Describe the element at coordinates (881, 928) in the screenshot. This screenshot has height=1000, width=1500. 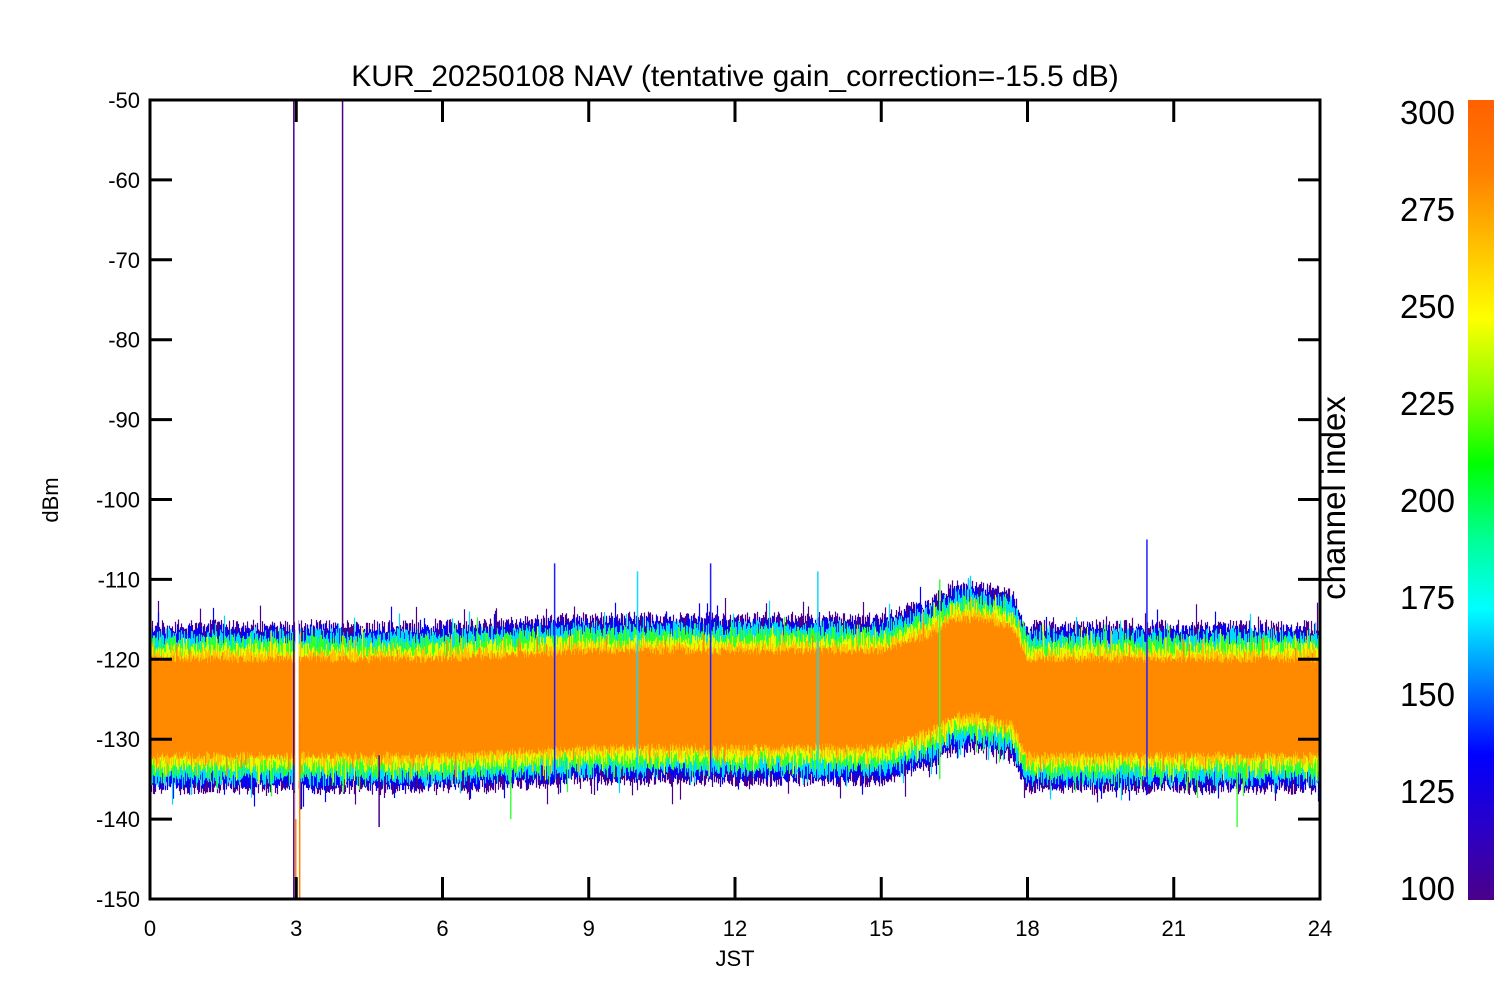
I see `x-tick-label: 15` at that location.